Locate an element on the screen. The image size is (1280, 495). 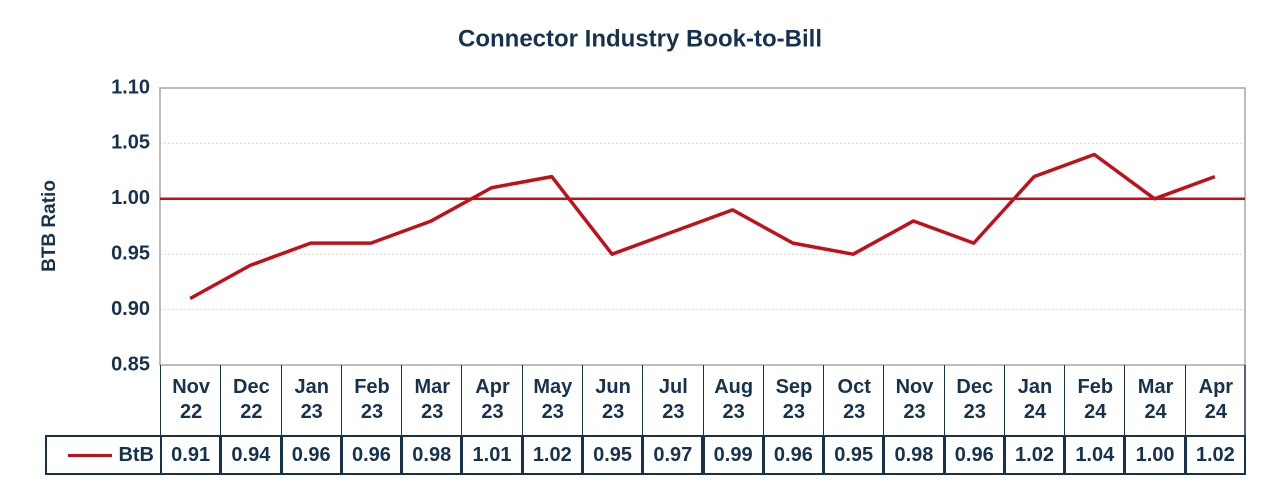
y-tick-label: 0.95 is located at coordinates (130, 253).